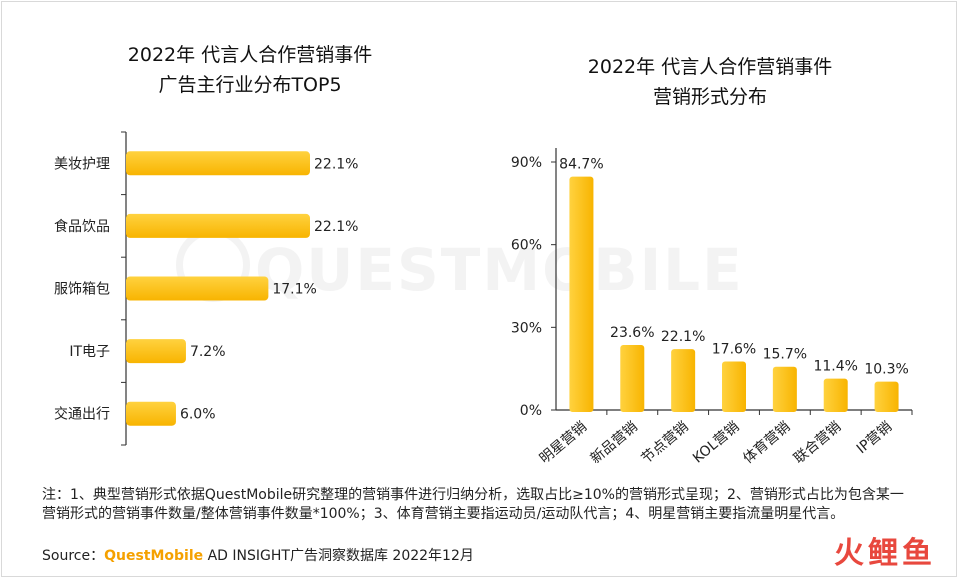  Describe the element at coordinates (294, 290) in the screenshot. I see `left-value-label: 17.1%` at that location.